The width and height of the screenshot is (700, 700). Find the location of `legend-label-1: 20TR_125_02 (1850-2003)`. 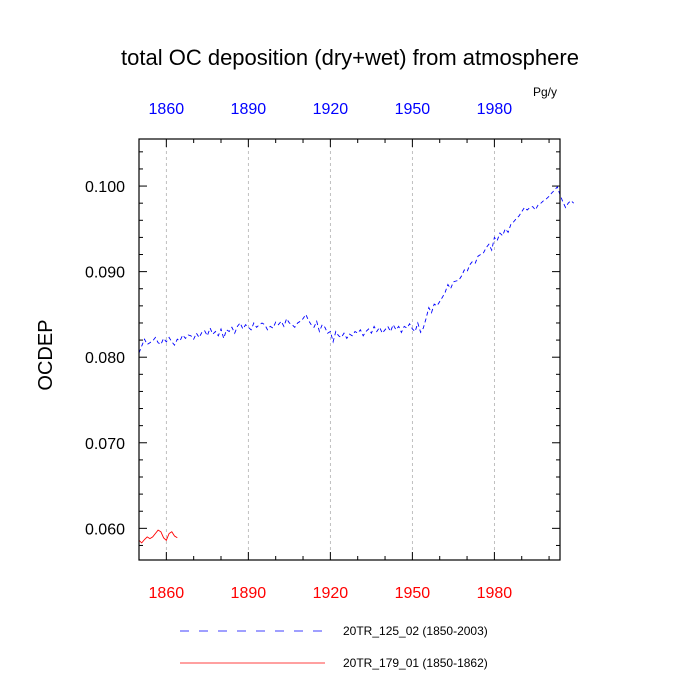

legend-label-1: 20TR_125_02 (1850-2003) is located at coordinates (415, 631).